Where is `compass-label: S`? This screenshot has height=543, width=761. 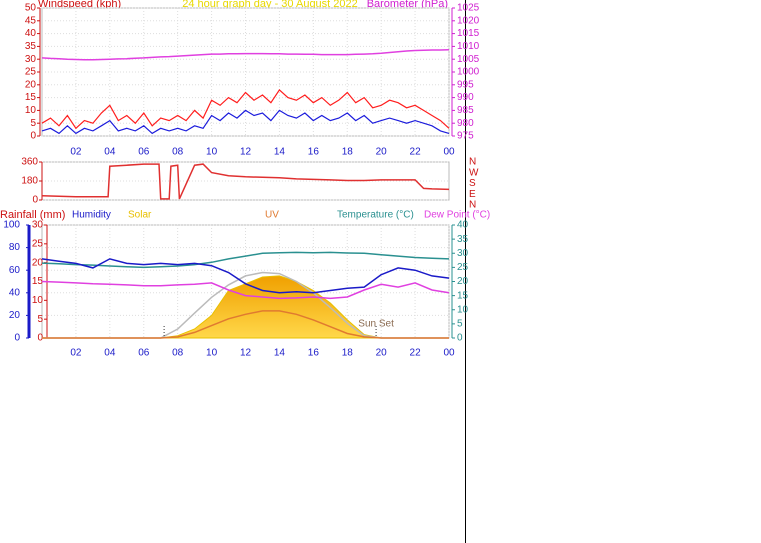
compass-label: S is located at coordinates (472, 183).